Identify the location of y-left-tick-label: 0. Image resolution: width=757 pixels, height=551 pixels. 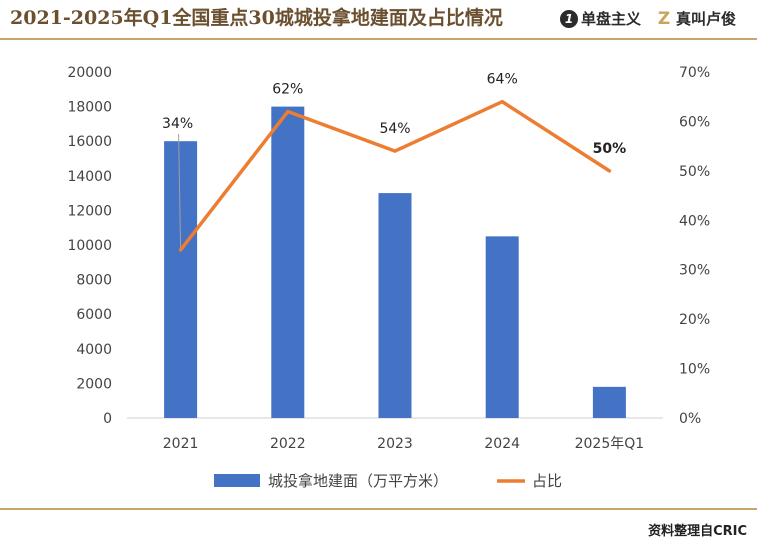
(107, 419).